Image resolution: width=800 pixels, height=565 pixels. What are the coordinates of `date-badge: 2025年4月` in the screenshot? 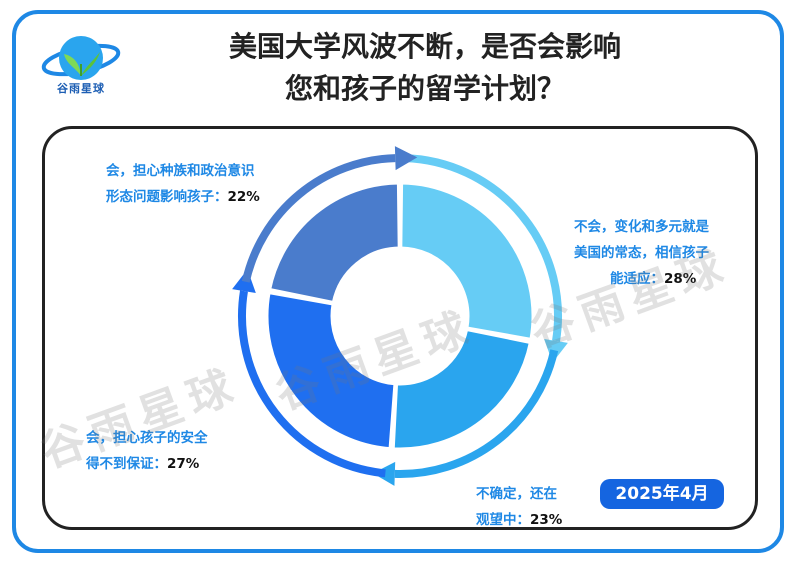 It's located at (662, 494).